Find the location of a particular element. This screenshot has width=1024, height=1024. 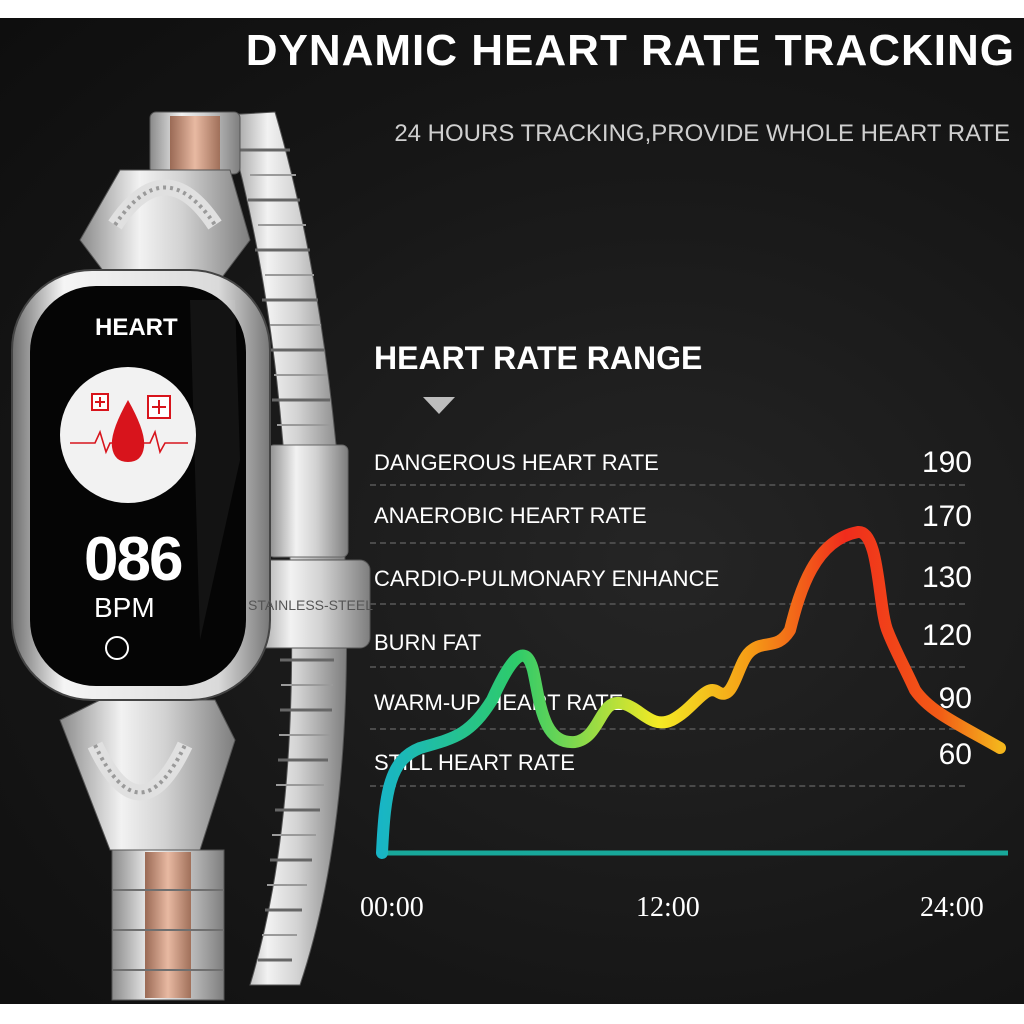

home-button is located at coordinates (117, 648).